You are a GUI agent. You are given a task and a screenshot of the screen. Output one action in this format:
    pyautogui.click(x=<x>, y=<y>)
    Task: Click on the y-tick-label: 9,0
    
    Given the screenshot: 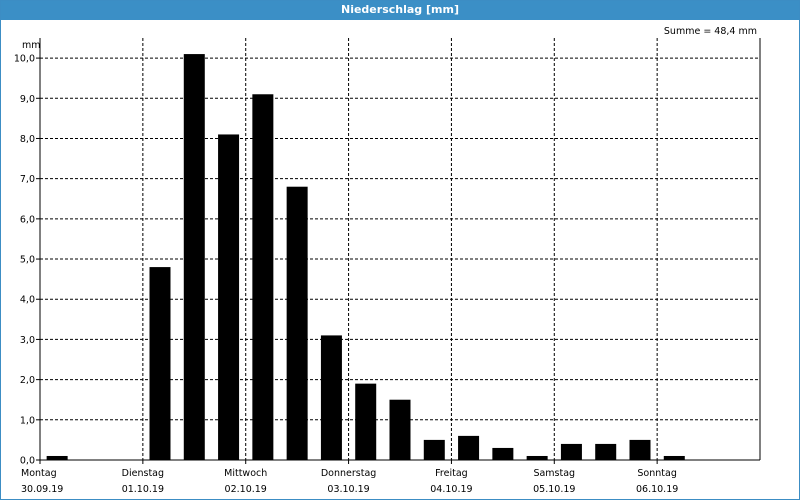 What is the action you would take?
    pyautogui.click(x=27, y=99)
    